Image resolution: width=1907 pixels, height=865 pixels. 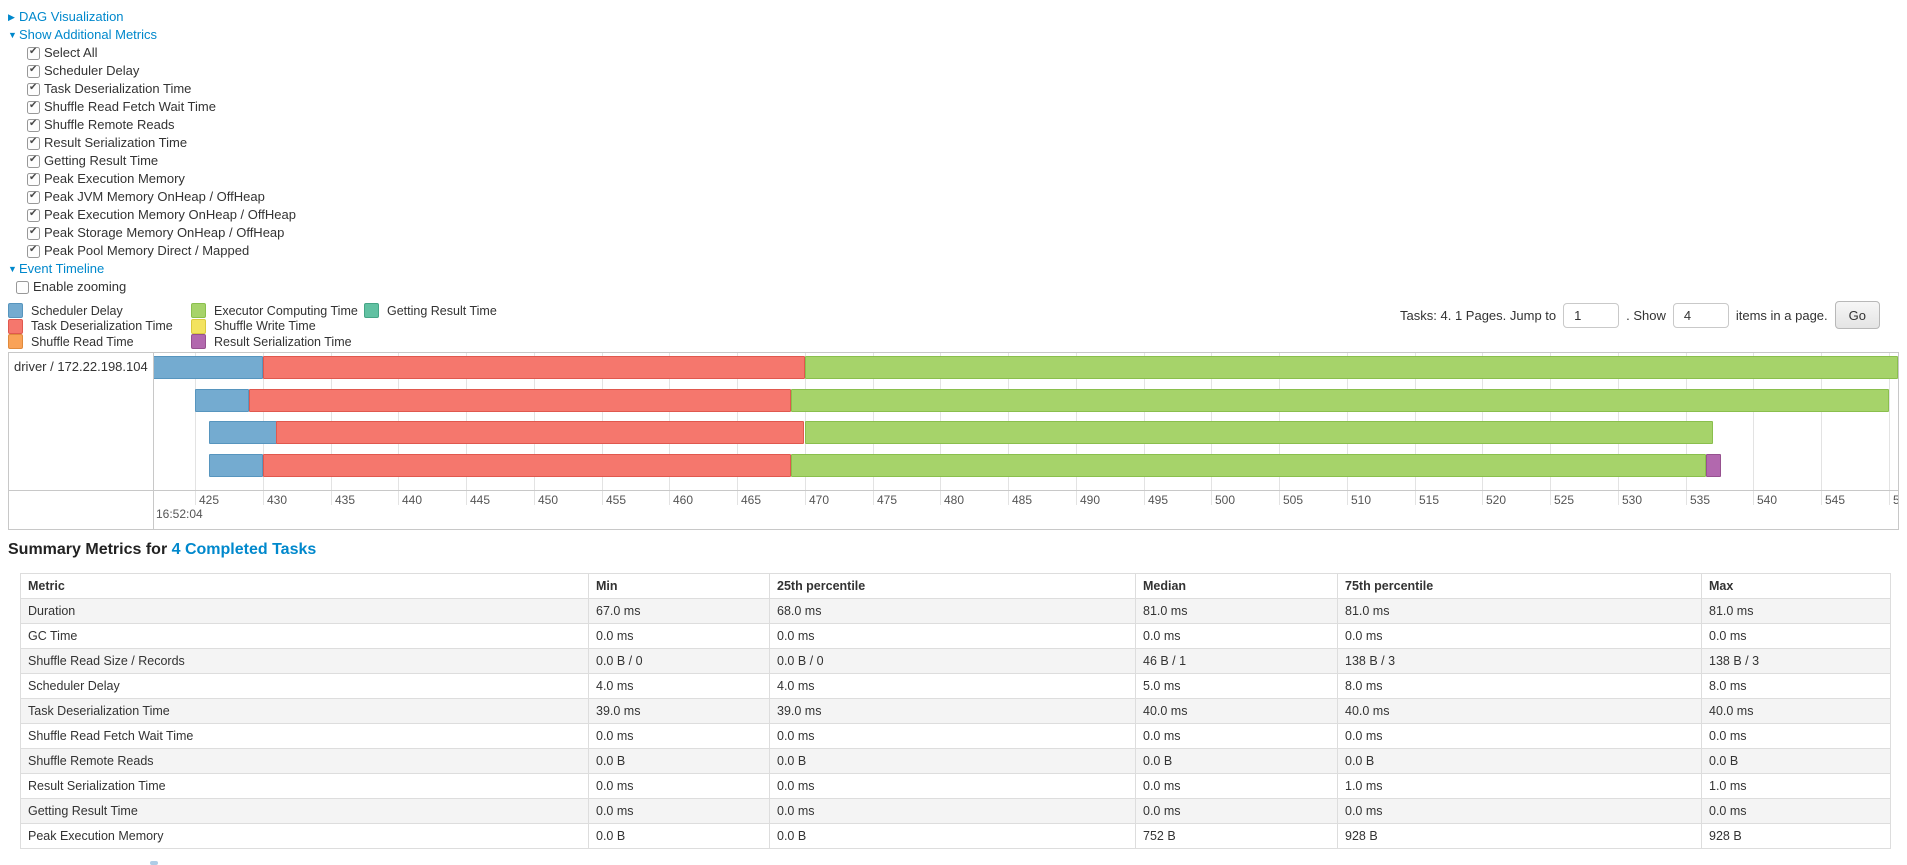 I want to click on metric-checkbox-row: Result Serialization Time, so click(x=152, y=143).